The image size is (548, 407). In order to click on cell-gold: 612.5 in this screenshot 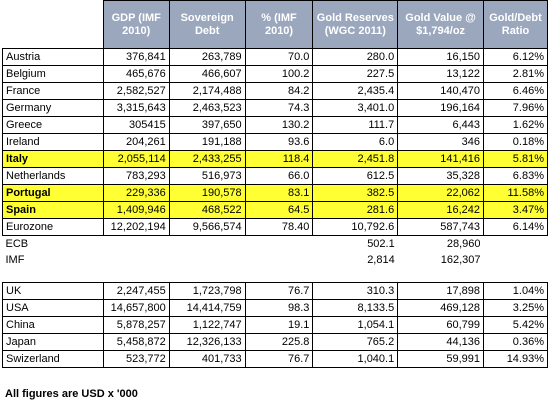, I will do `click(355, 176)`.